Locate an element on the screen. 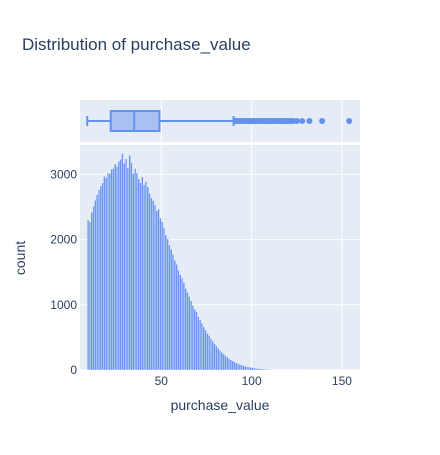 The width and height of the screenshot is (440, 455). y-axis-label: count is located at coordinates (20, 258).